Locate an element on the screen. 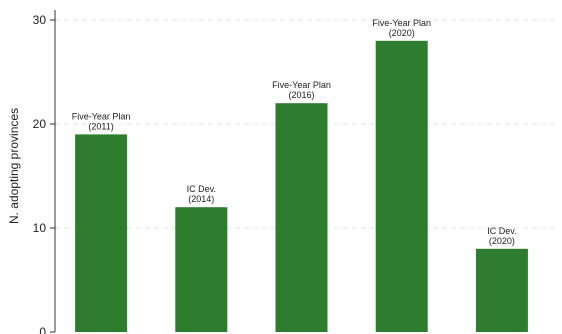  y-tick-label: 20 is located at coordinates (40, 124).